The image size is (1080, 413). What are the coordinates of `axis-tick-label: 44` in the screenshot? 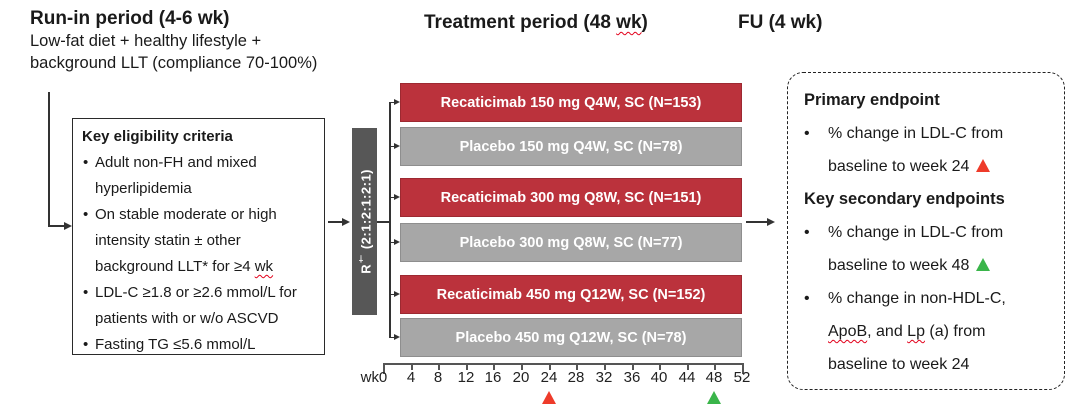 It's located at (687, 377).